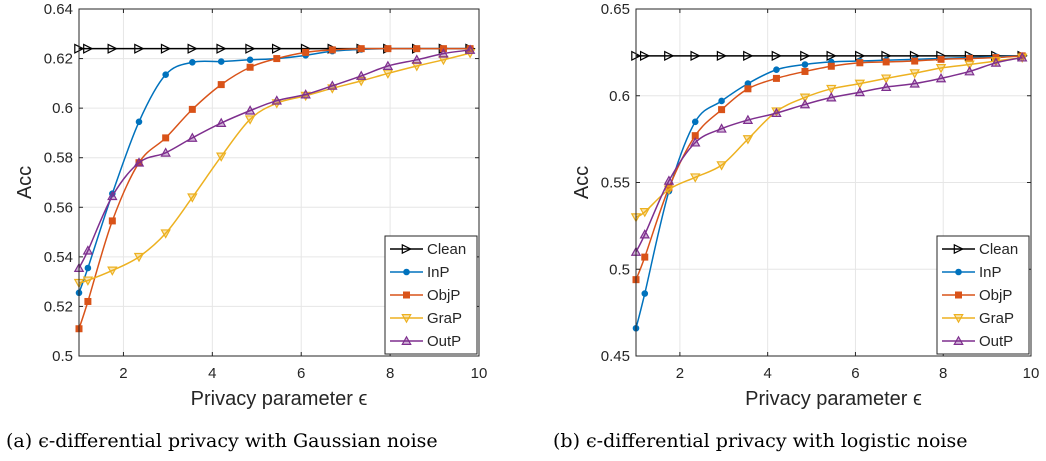 This screenshot has height=461, width=1046. What do you see at coordinates (990, 272) in the screenshot?
I see `legend-label-inp: InP` at bounding box center [990, 272].